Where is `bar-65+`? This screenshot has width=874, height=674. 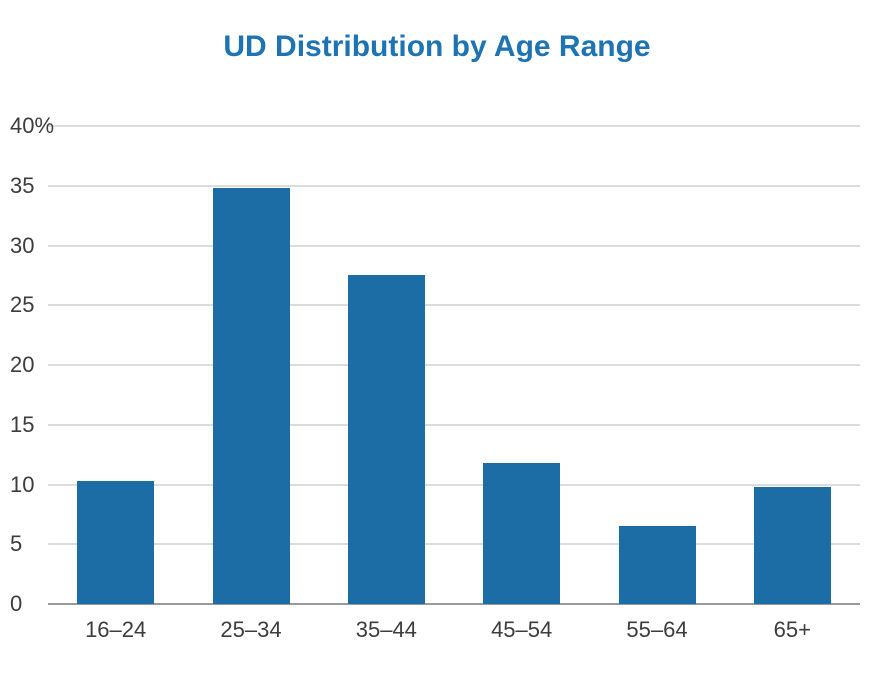
bar-65+ is located at coordinates (792, 545).